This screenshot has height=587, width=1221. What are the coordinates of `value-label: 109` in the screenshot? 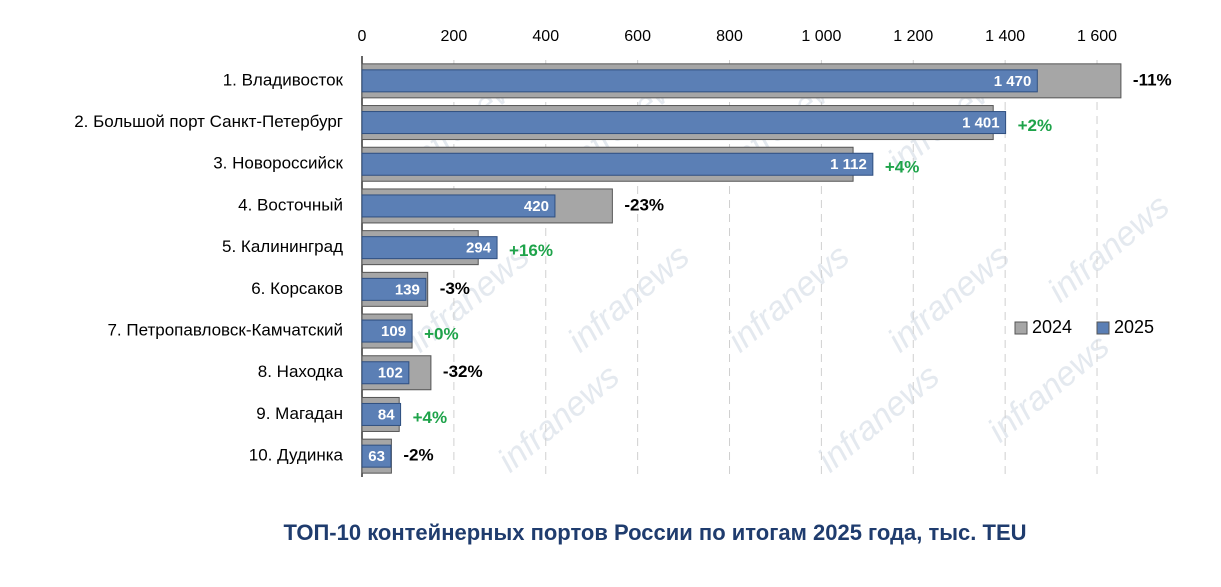 It's located at (393, 331).